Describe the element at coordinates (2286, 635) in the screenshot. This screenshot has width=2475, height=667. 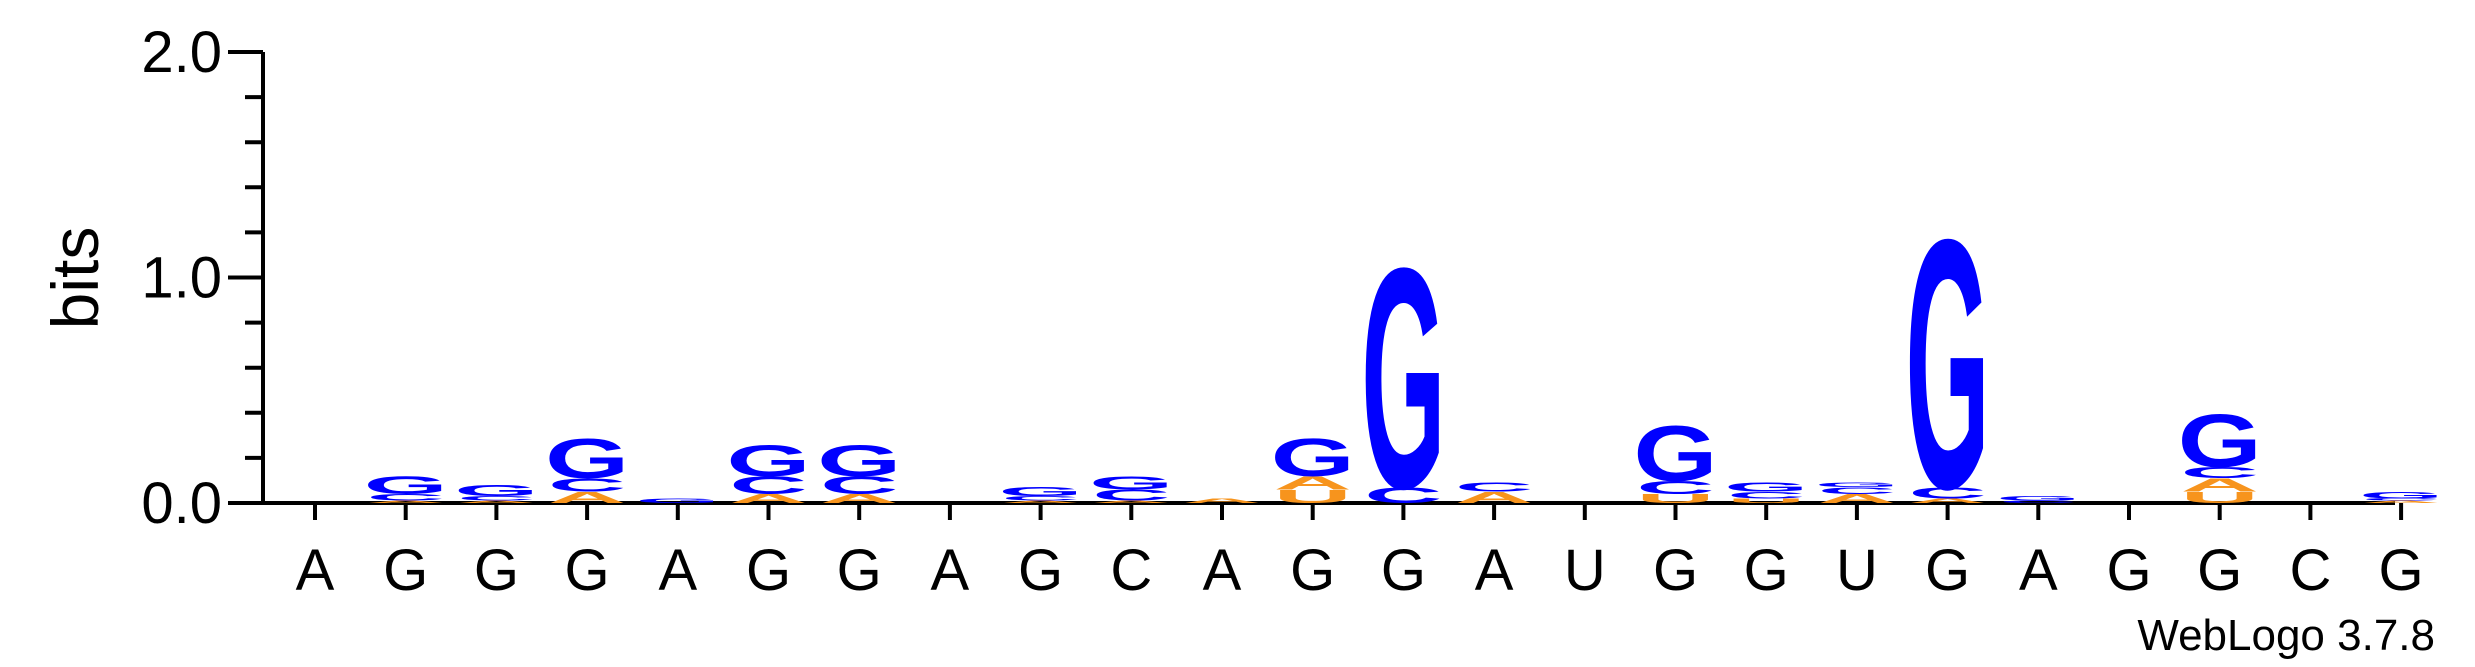
I see `weblogo-credit: WebLogo 3.7.8` at that location.